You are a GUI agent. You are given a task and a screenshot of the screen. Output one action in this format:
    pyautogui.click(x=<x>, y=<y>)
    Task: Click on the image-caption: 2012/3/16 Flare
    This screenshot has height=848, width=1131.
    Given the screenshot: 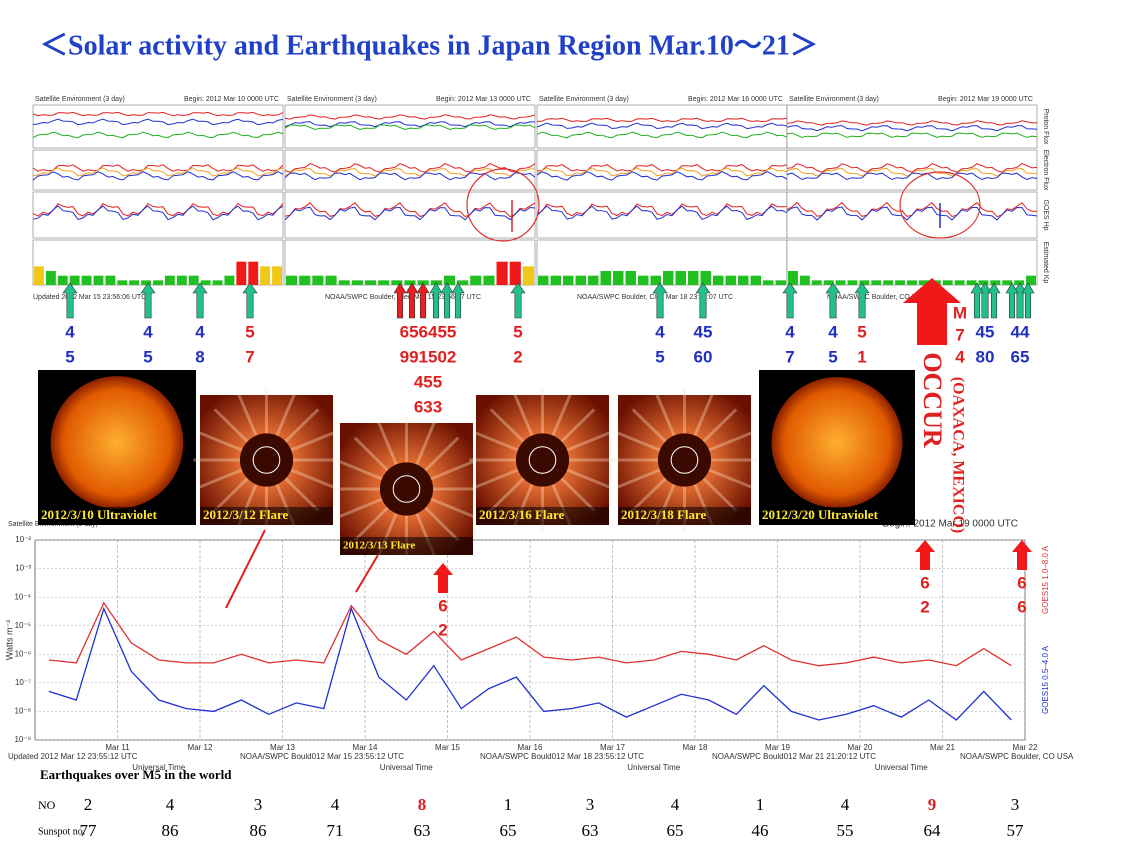 What is the action you would take?
    pyautogui.click(x=522, y=514)
    